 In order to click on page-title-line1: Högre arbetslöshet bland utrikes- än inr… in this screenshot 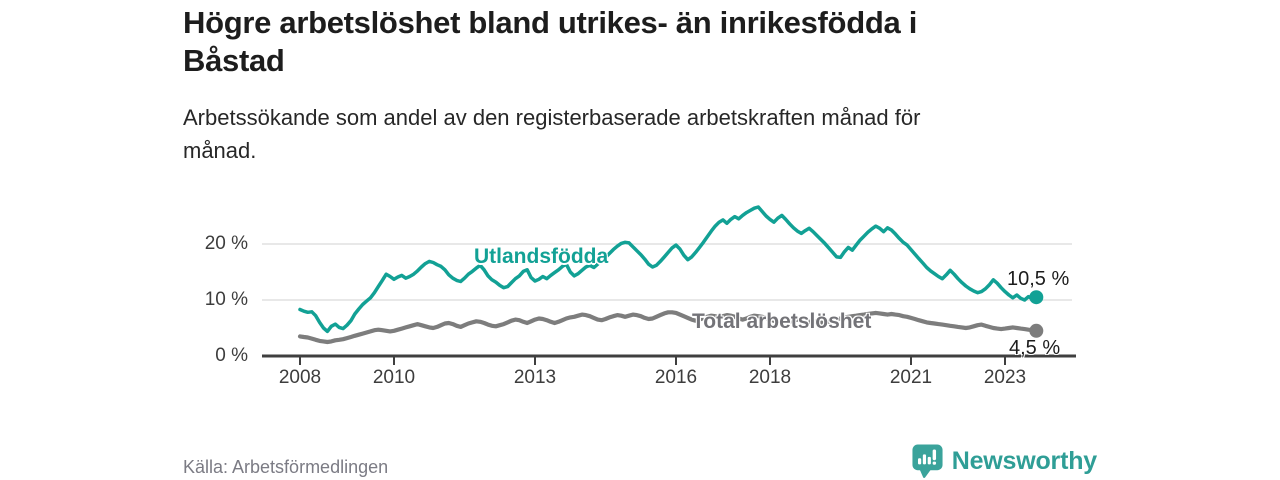, I will do `click(550, 22)`.